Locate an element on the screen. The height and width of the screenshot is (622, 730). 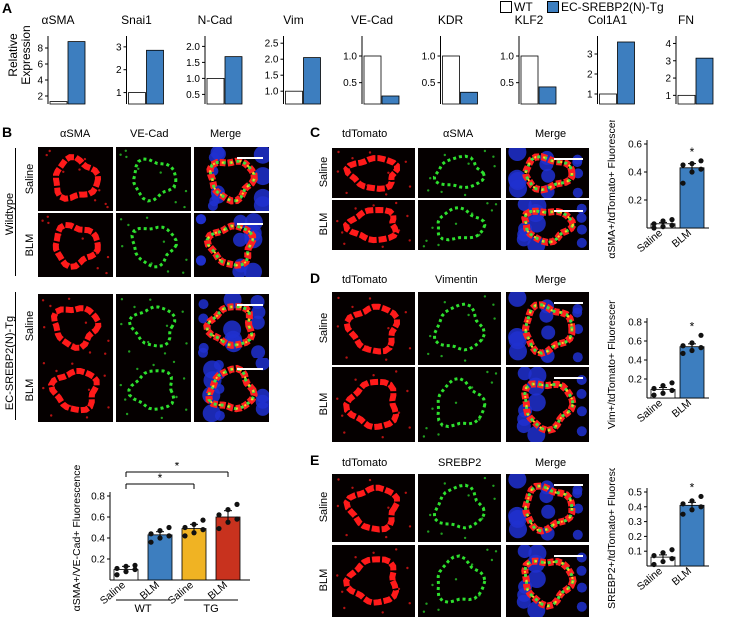
bar-tg is located at coordinates (76, 73).